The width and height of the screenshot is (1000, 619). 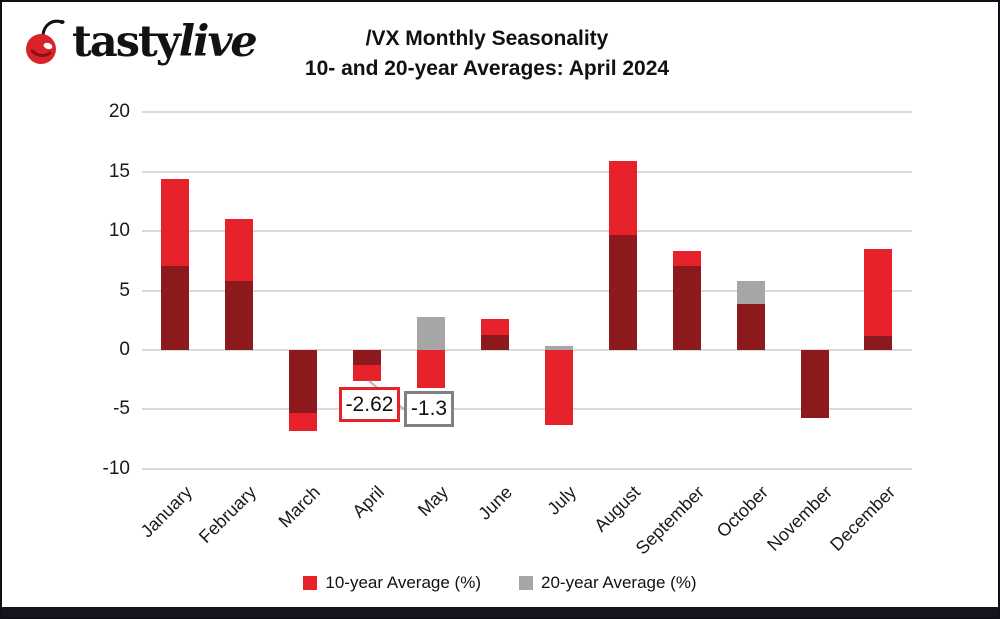 I want to click on logo-wordmark: tastylive, so click(x=165, y=42).